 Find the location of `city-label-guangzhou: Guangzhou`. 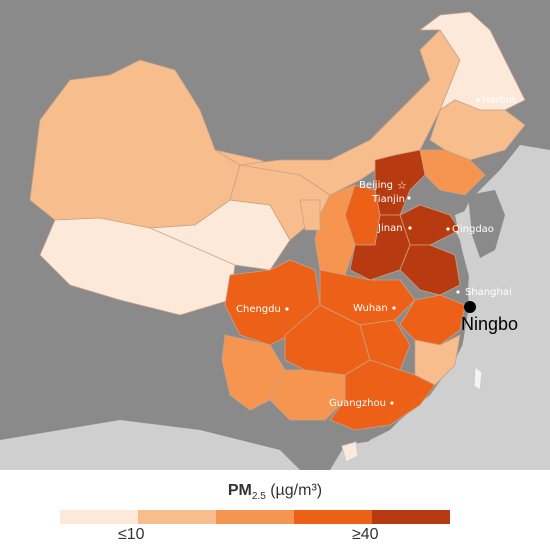

city-label-guangzhou: Guangzhou is located at coordinates (357, 403).